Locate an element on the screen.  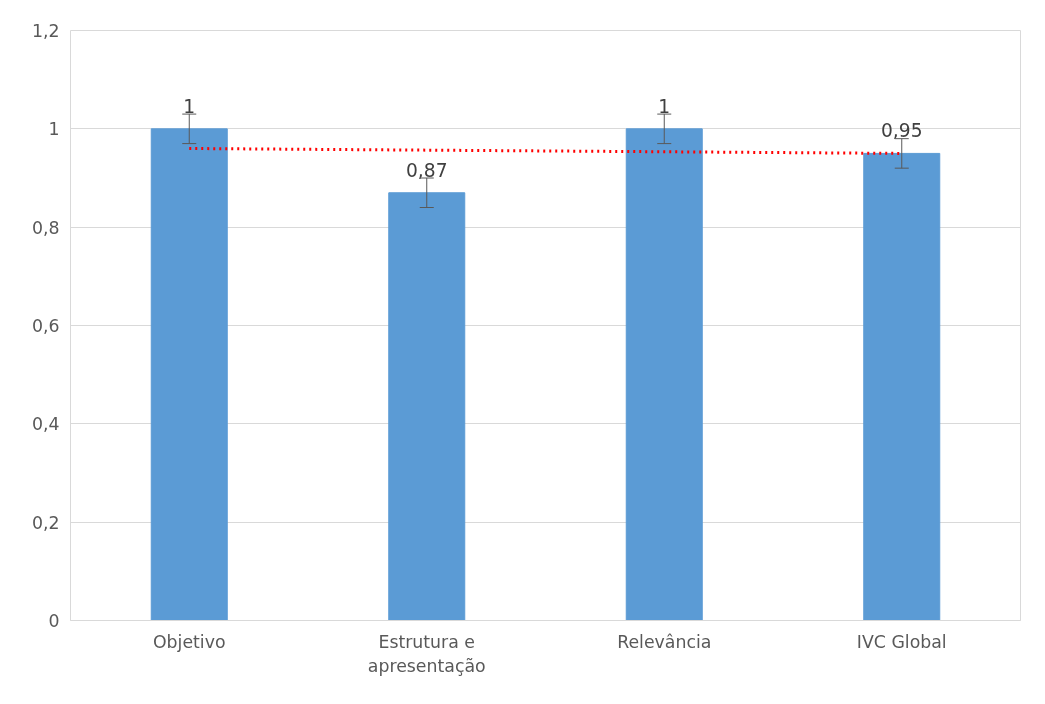
y-tick-label: 0,4 is located at coordinates (45, 424).